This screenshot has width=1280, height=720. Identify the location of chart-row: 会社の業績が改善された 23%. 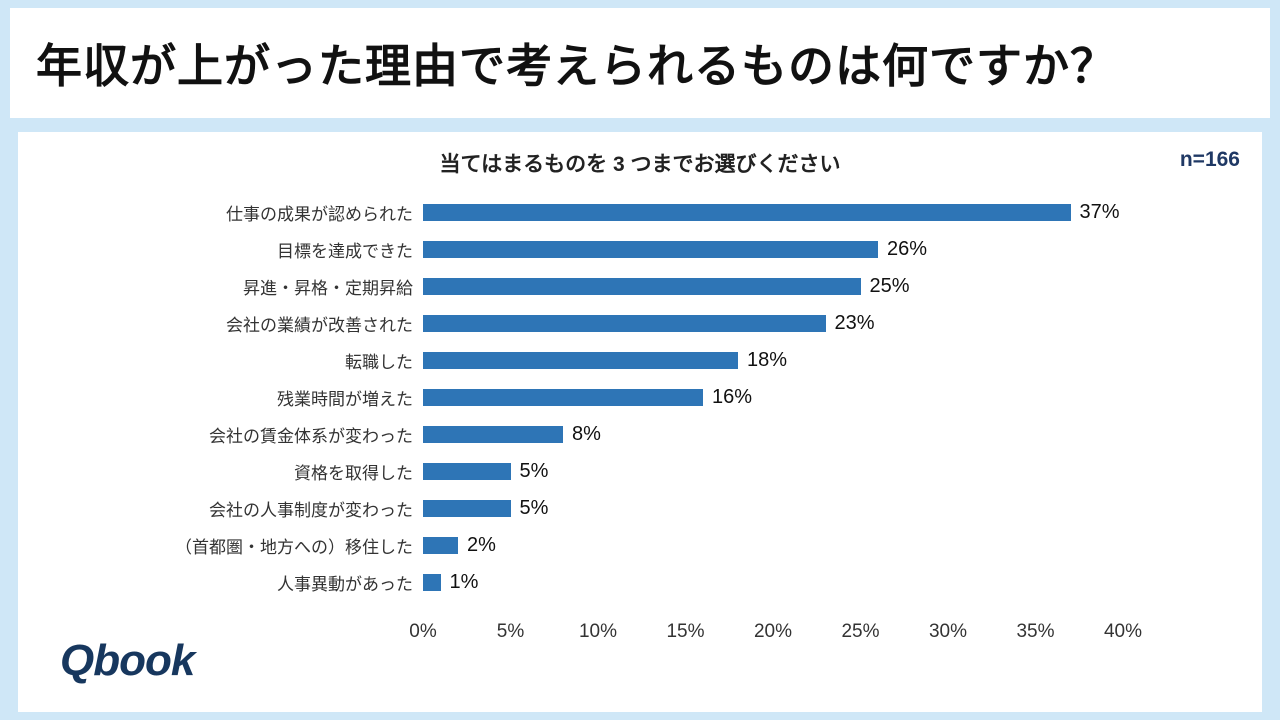
(640, 323).